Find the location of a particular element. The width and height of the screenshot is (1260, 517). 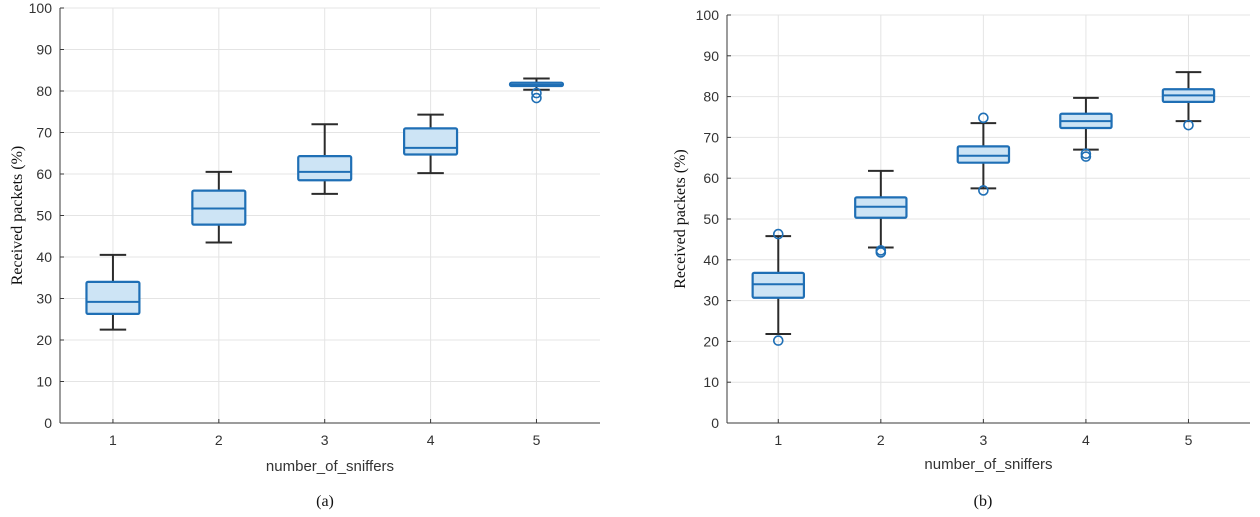

panel-caption: (b) is located at coordinates (983, 501).